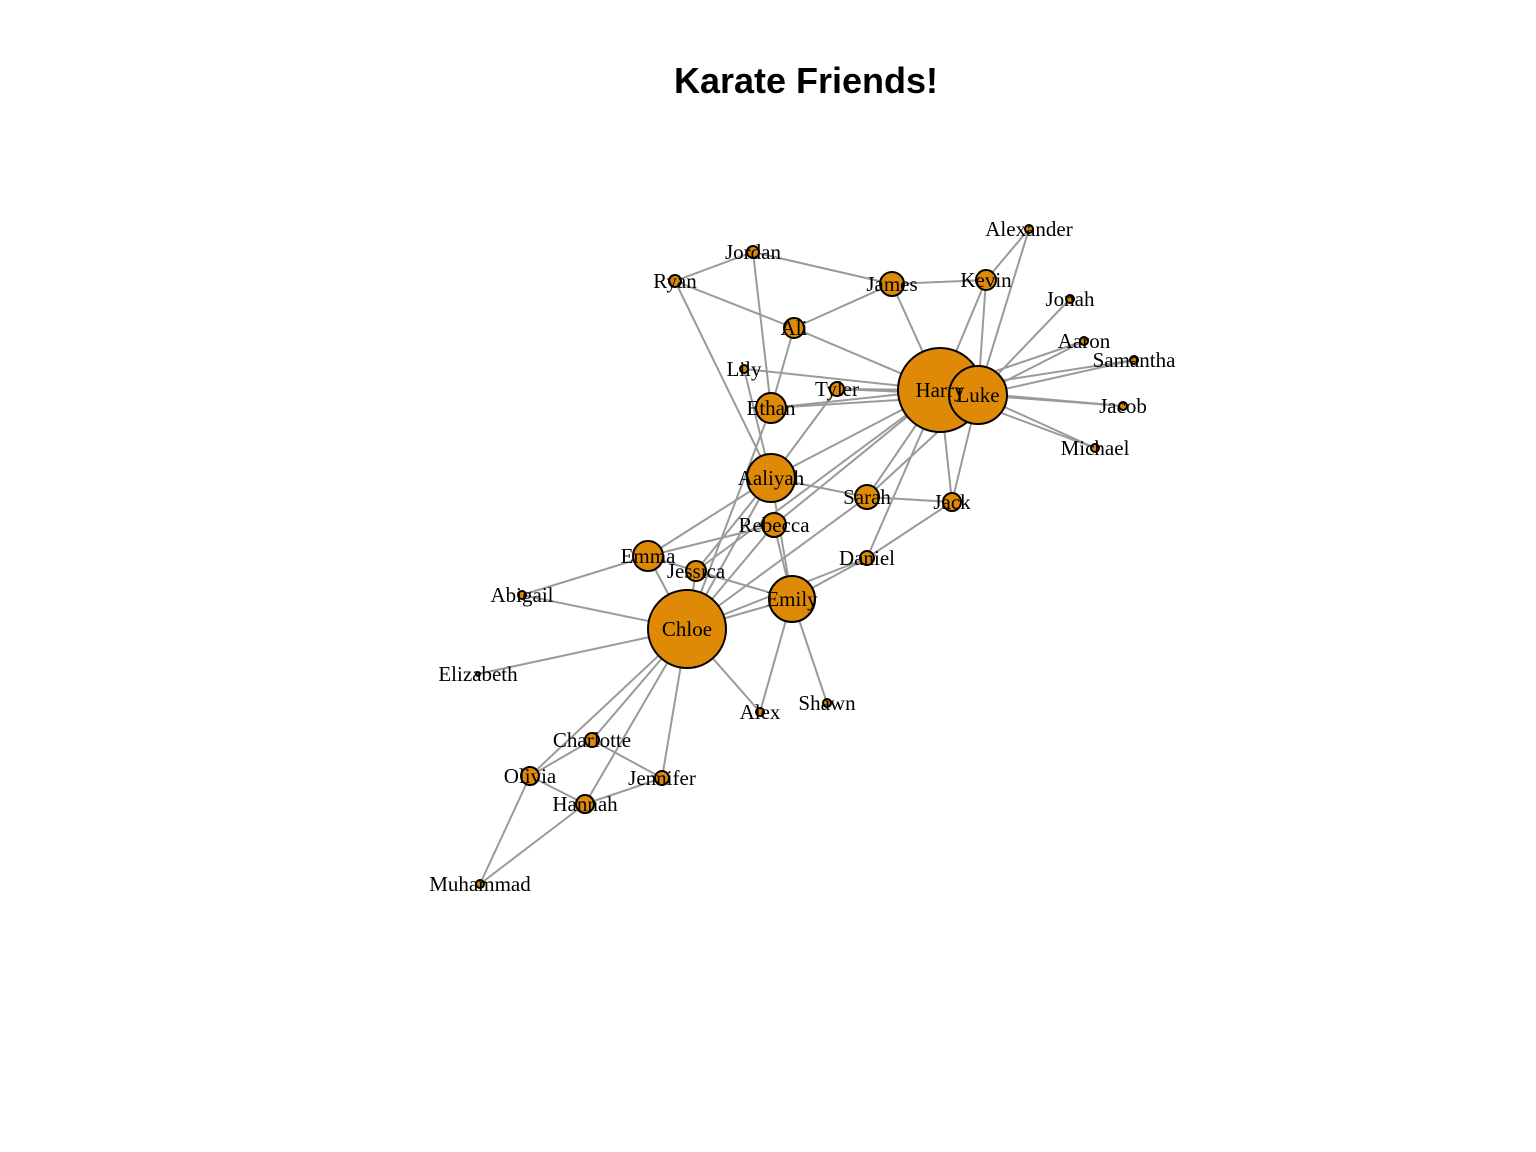 Image resolution: width=1536 pixels, height=1152 pixels. I want to click on node-label-hannah: Hannah, so click(585, 804).